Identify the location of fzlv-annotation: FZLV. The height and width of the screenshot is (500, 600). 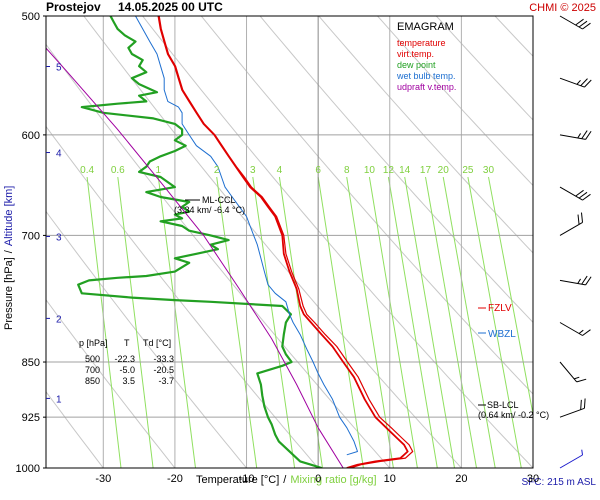
(495, 308).